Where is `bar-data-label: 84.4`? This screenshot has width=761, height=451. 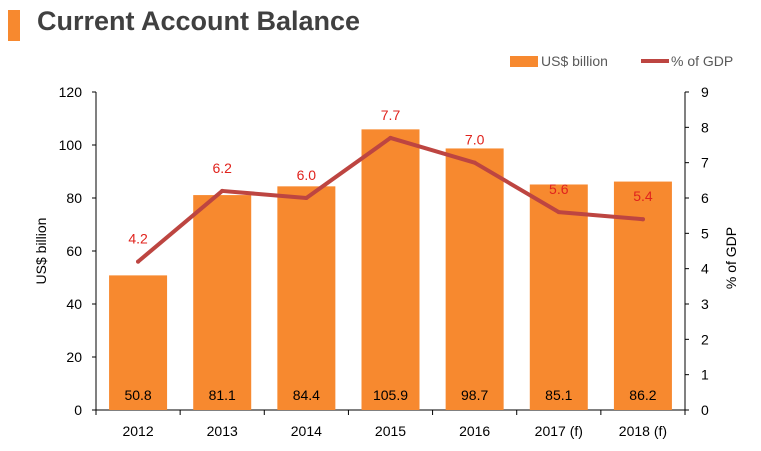
bar-data-label: 84.4 is located at coordinates (306, 395).